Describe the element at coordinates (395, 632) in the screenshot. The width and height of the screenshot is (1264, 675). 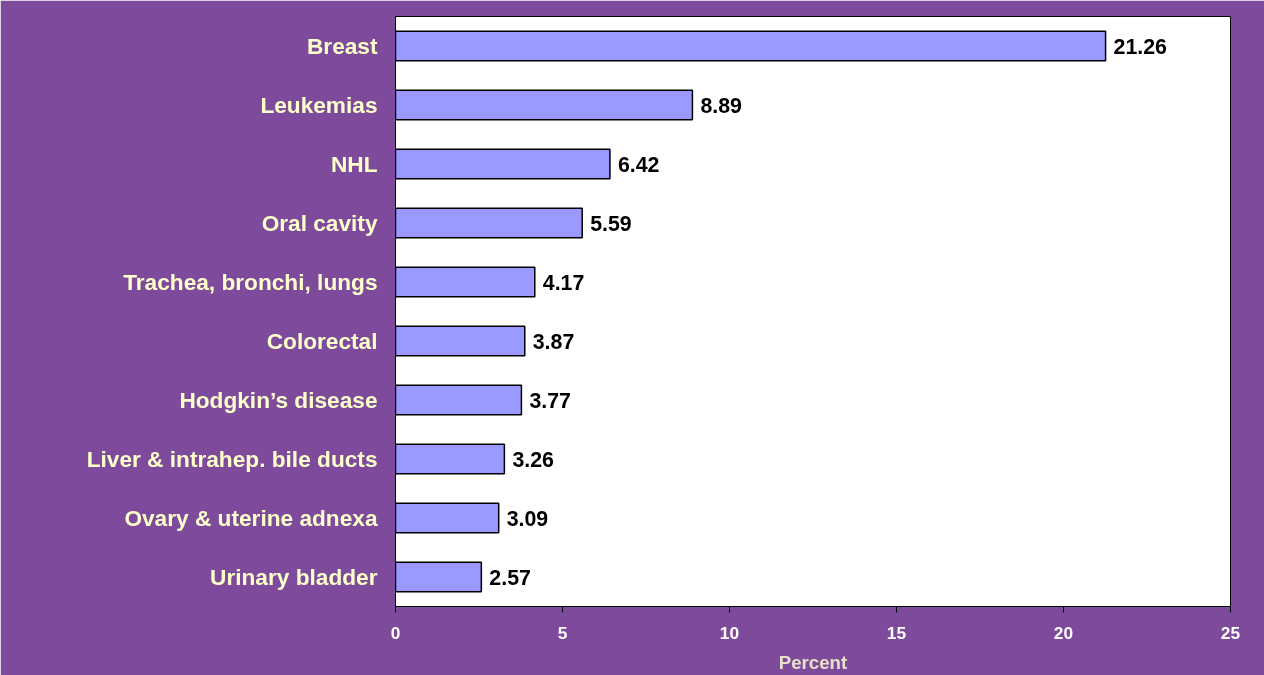
I see `x-tick-label: 0` at that location.